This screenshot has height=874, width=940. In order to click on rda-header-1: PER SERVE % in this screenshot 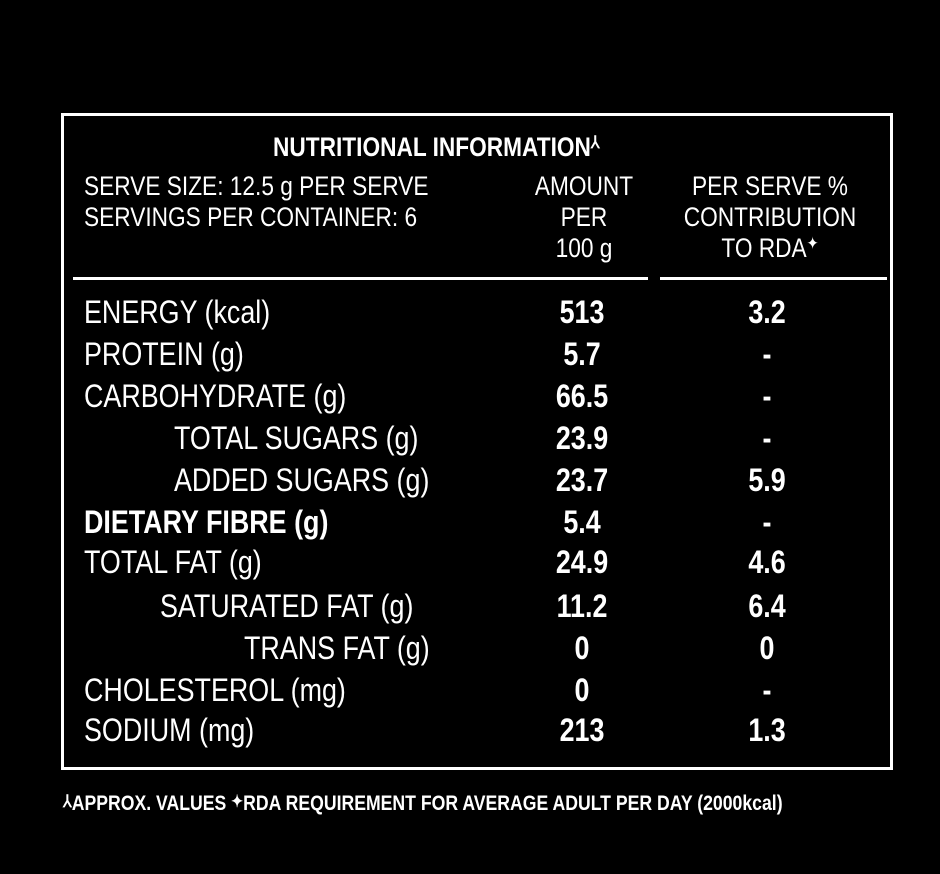, I will do `click(770, 186)`.